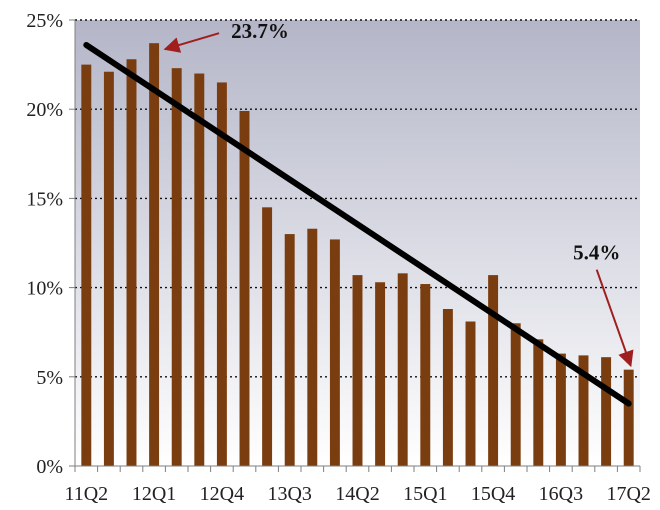  Describe the element at coordinates (49, 378) in the screenshot. I see `y-tick-label: 5%` at that location.